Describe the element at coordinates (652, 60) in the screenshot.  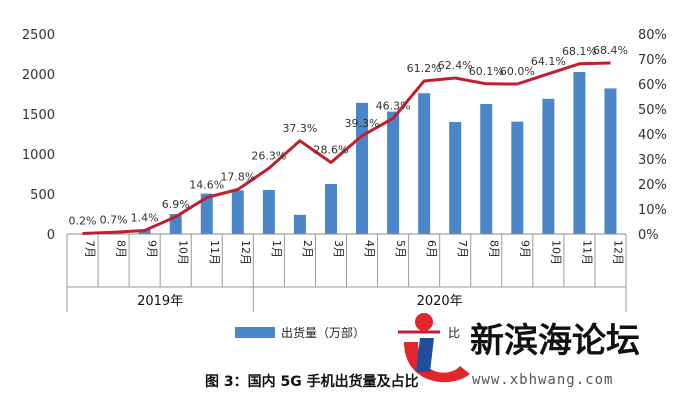
I see `right-axis-tick-label: 70%` at that location.